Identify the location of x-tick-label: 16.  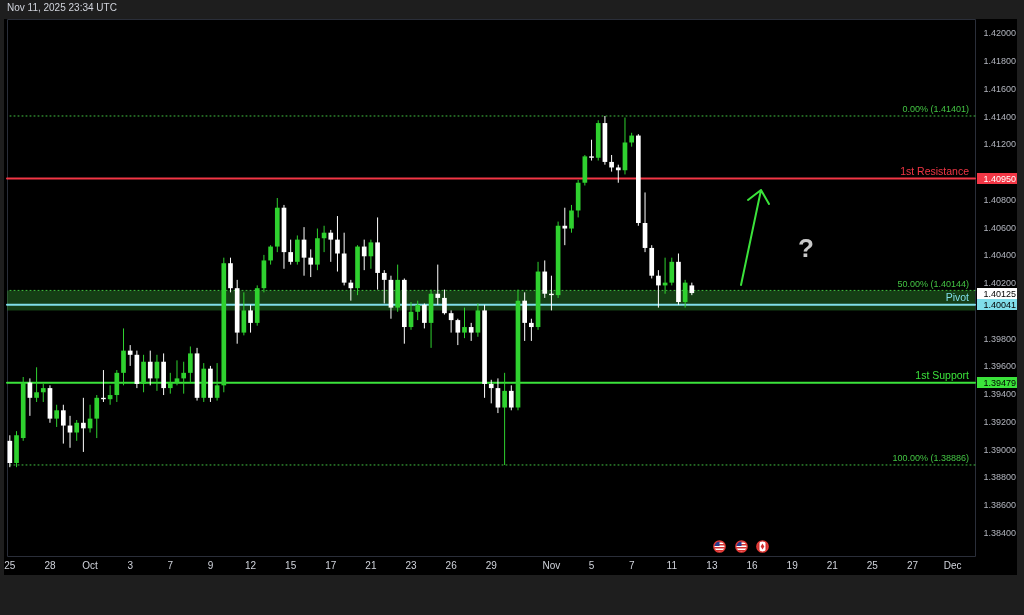
(752, 565).